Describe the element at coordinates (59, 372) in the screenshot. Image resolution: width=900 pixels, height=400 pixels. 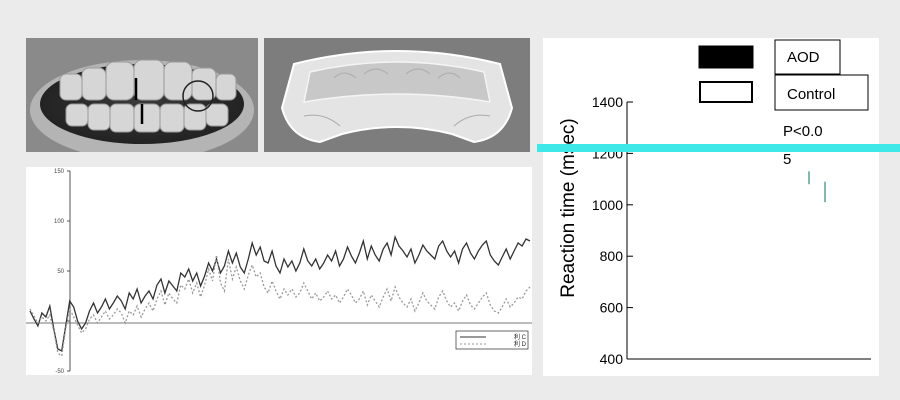
I see `y-tick-label: -50` at that location.